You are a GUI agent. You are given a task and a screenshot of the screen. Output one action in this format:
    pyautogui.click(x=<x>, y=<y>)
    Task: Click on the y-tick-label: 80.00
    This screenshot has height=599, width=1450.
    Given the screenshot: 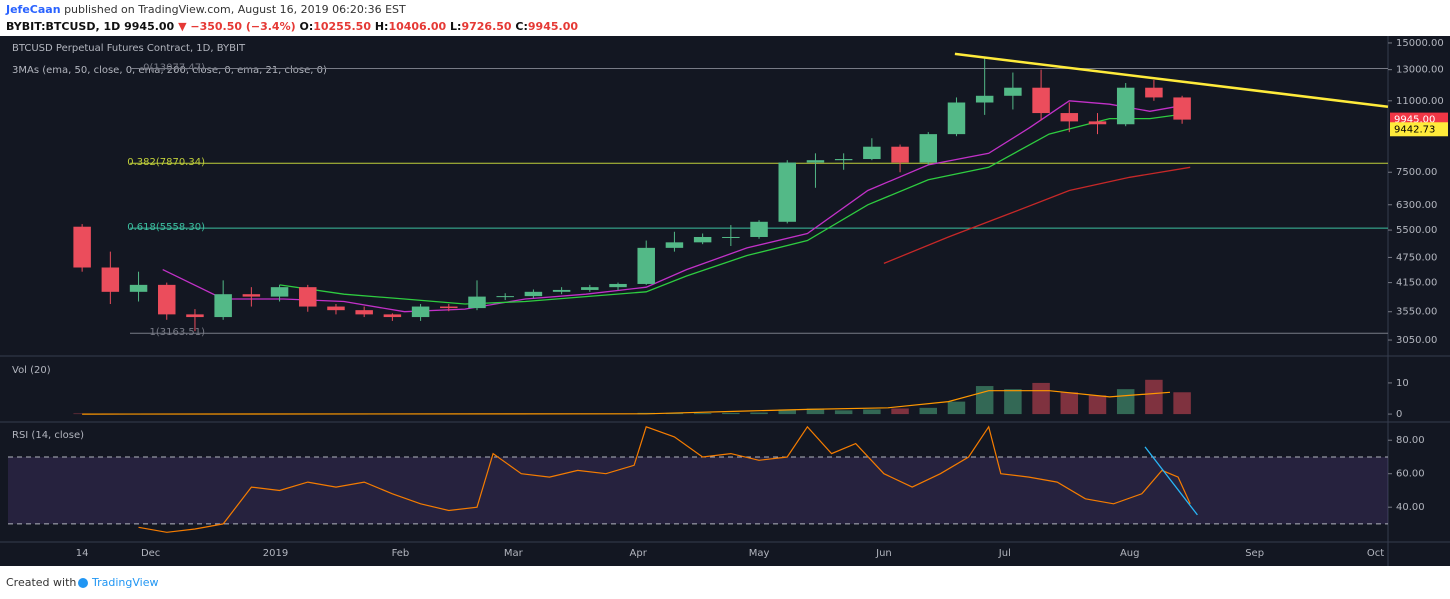 What is the action you would take?
    pyautogui.click(x=1410, y=440)
    